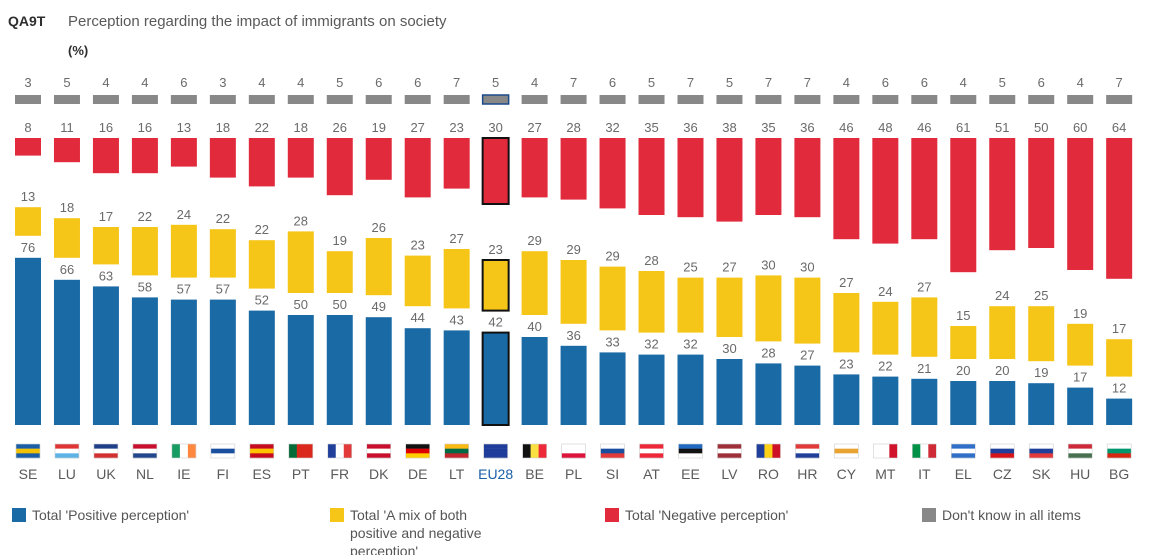 The height and width of the screenshot is (555, 1171). I want to click on value-positive-EE: 32, so click(690, 344).